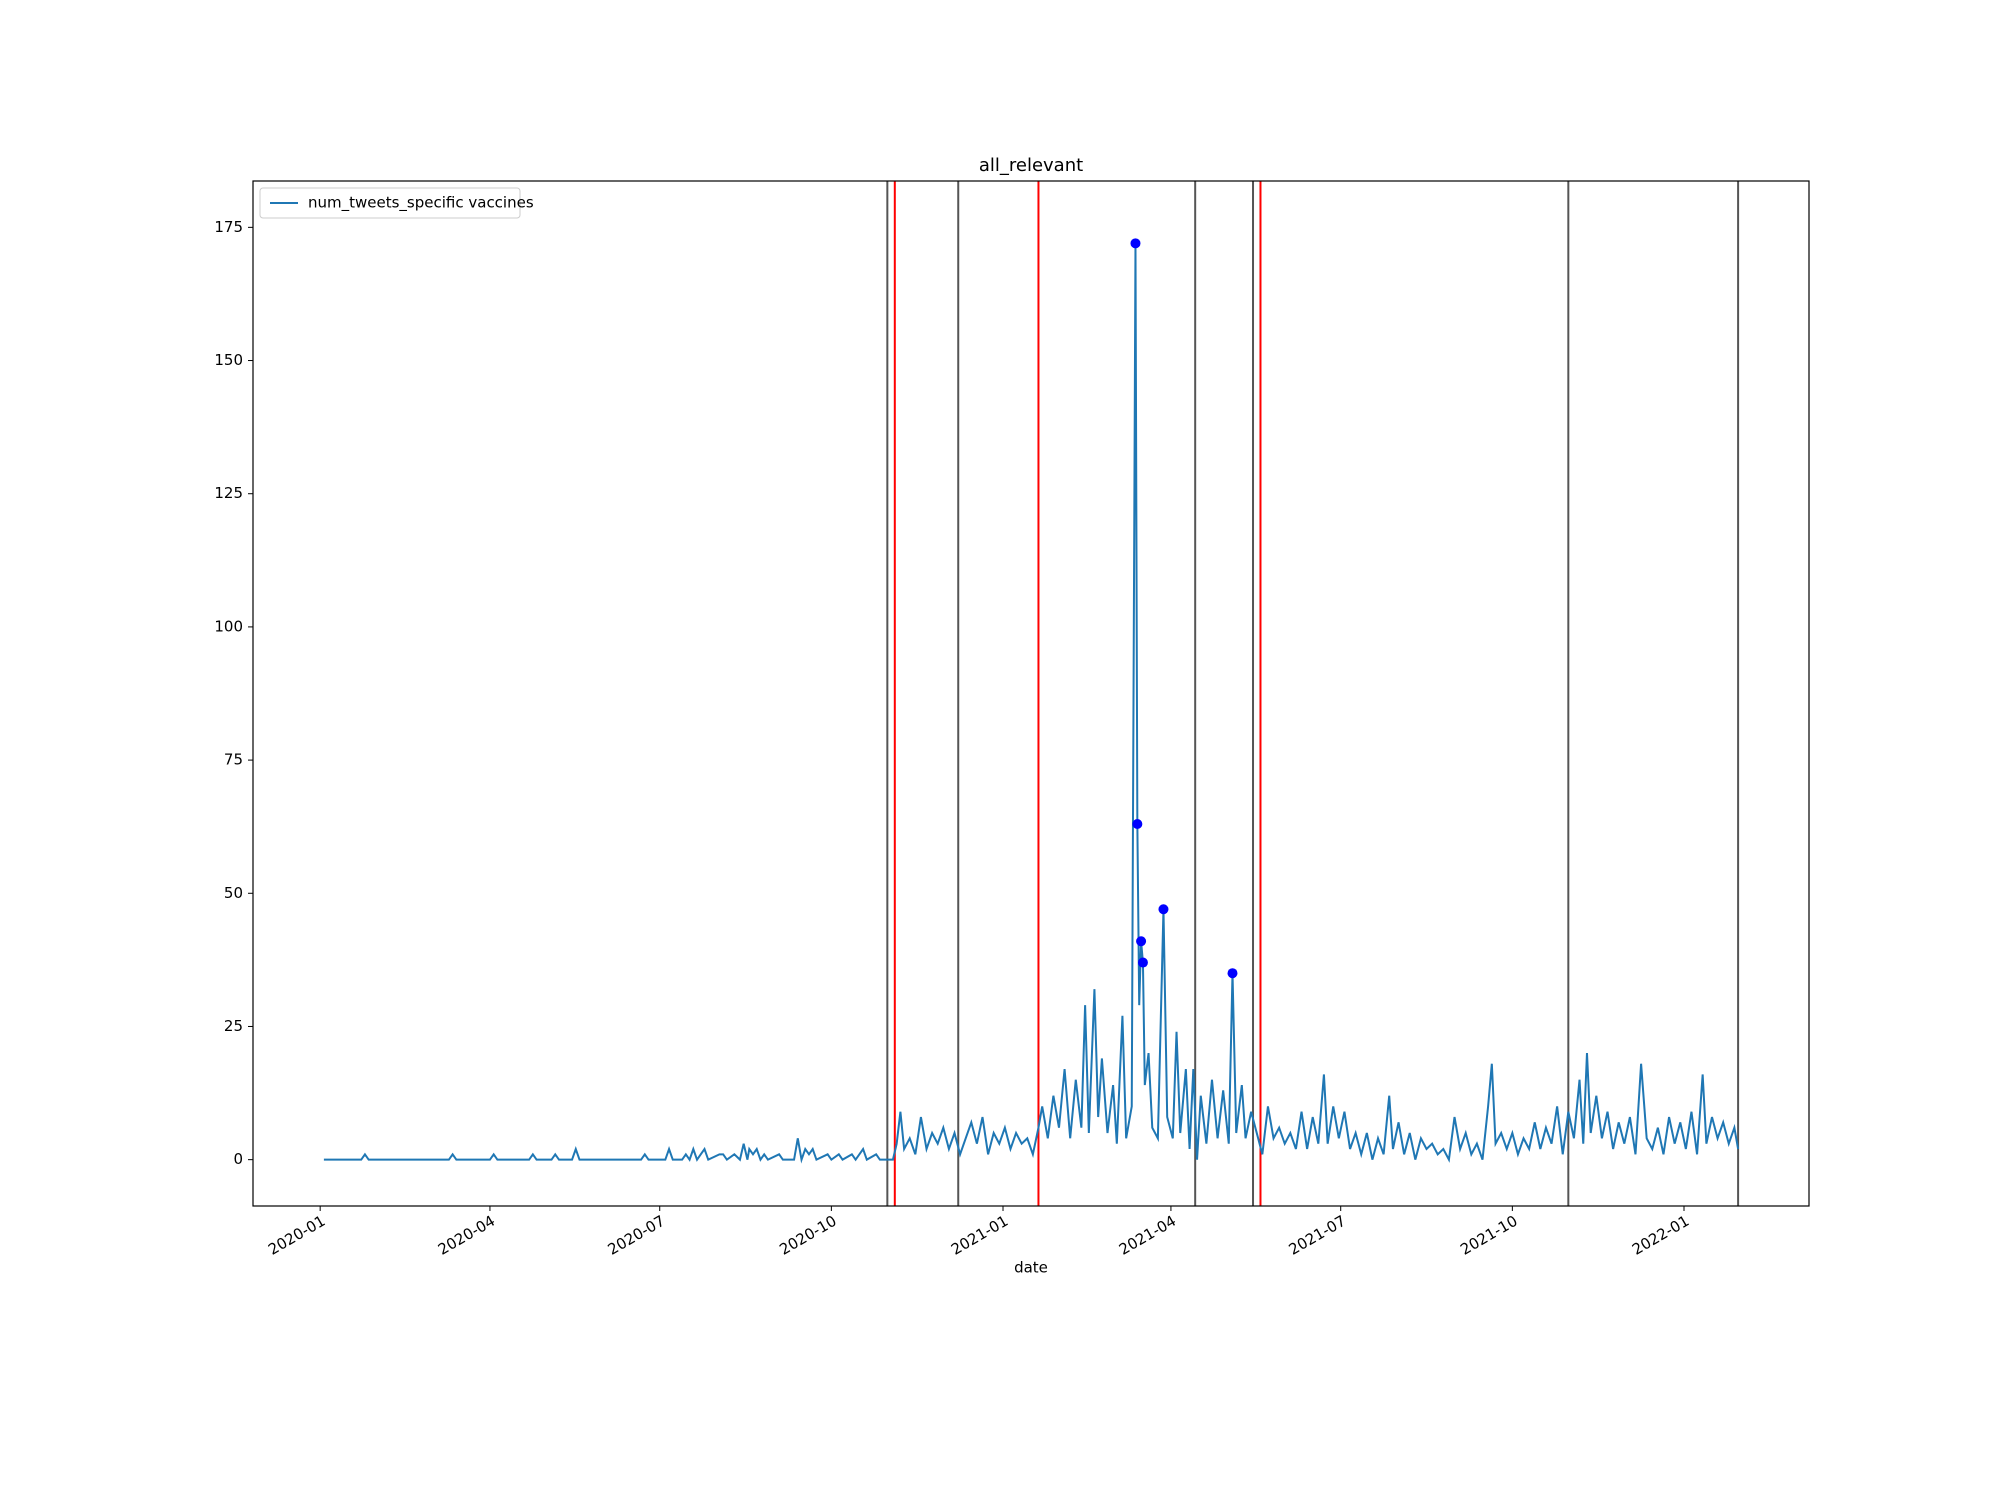 This screenshot has width=2000, height=1500. Describe the element at coordinates (1031, 1268) in the screenshot. I see `x-axis-label: date` at that location.